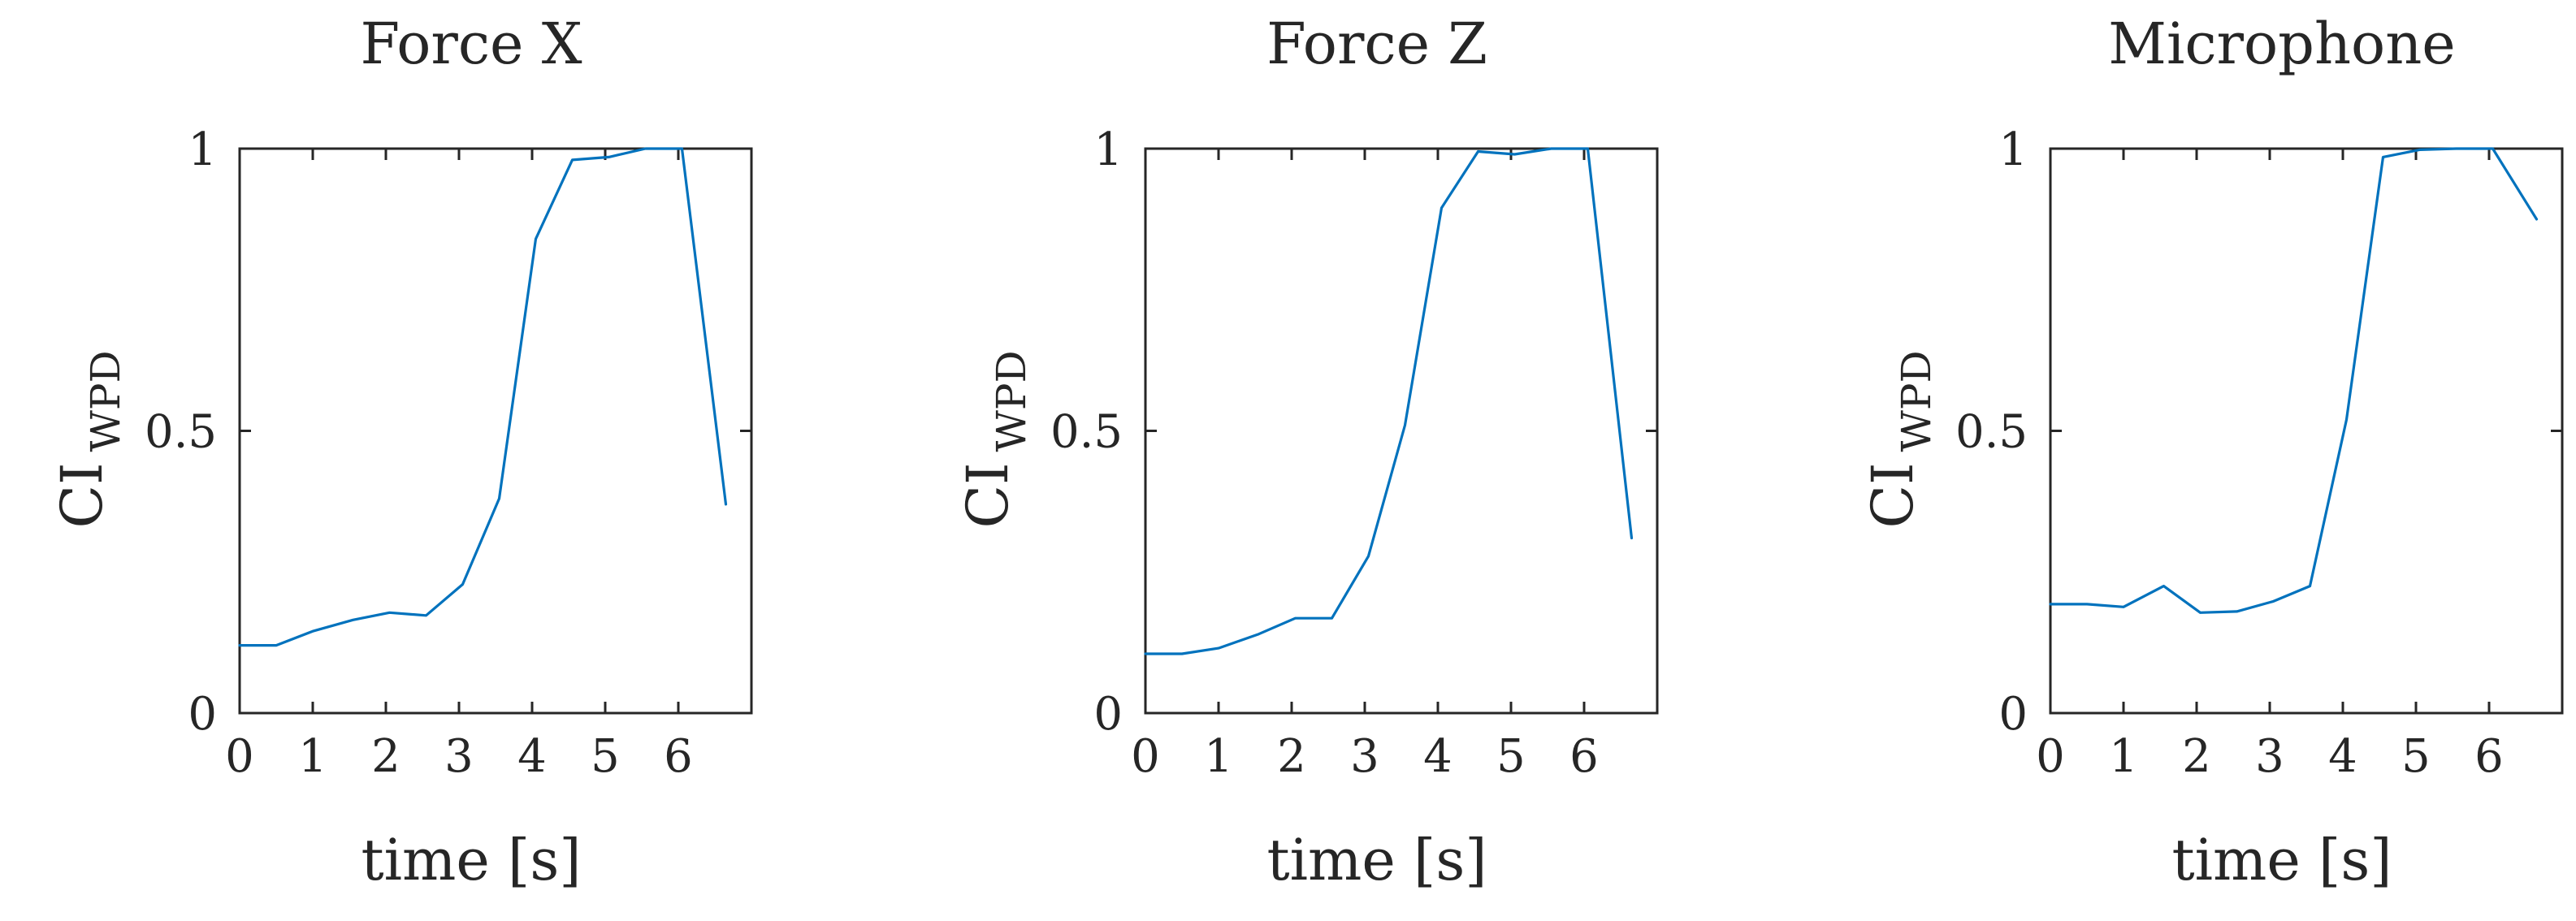 The image size is (2576, 921). I want to click on chart-title: Force Z, so click(1376, 44).